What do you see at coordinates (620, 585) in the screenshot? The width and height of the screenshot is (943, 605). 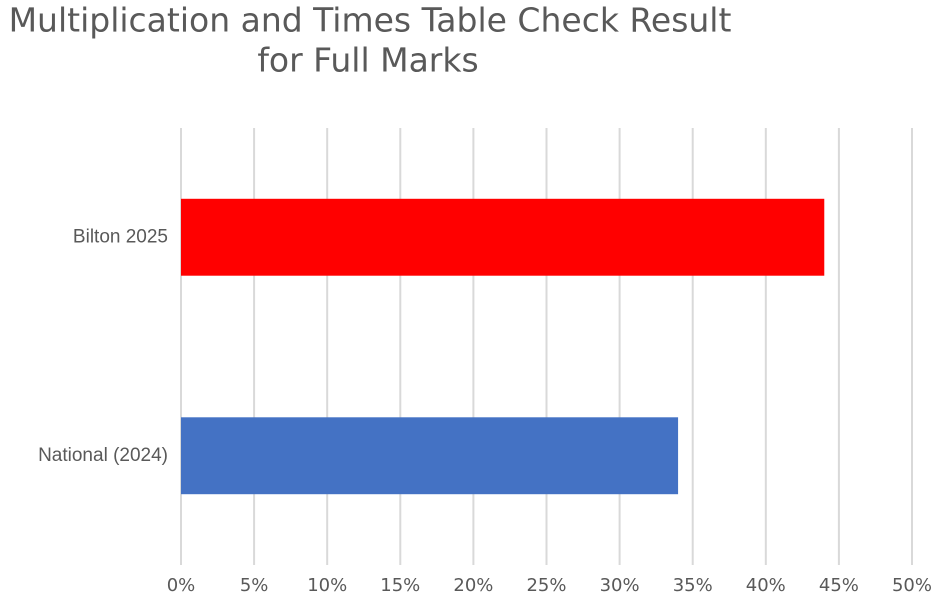 I see `x-tick-label: 30%` at bounding box center [620, 585].